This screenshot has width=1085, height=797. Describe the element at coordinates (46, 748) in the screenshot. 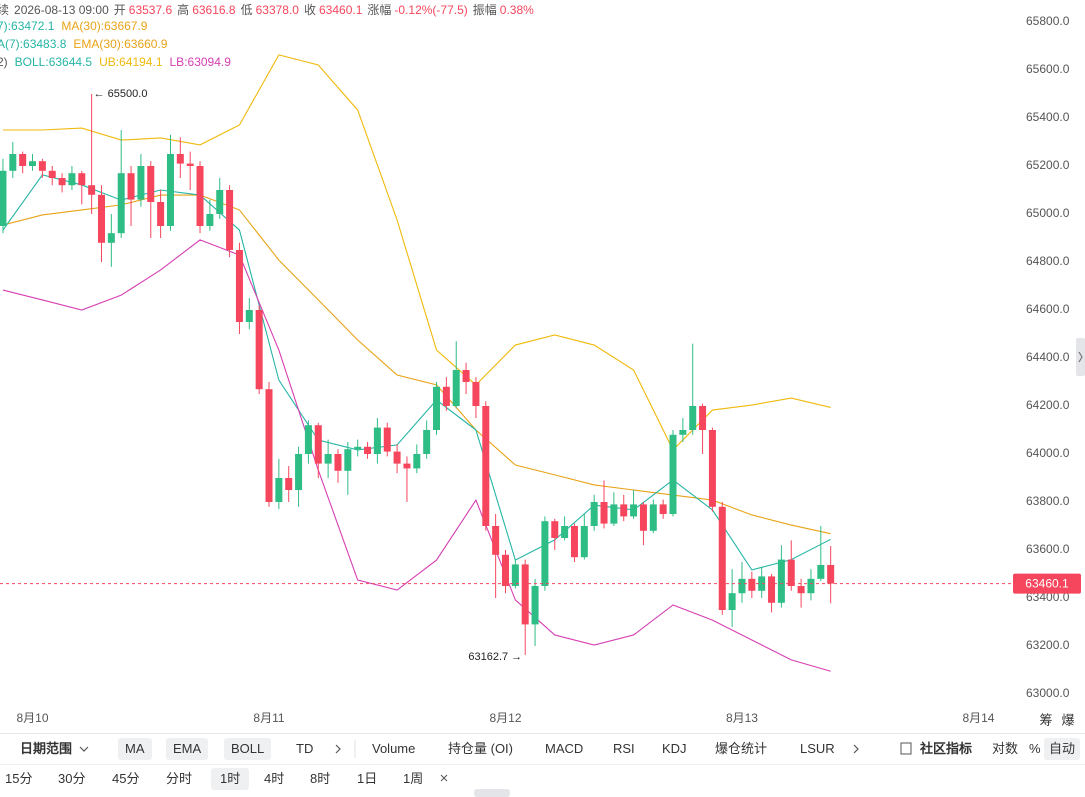

I see `toolbar-item: 日期范围` at that location.